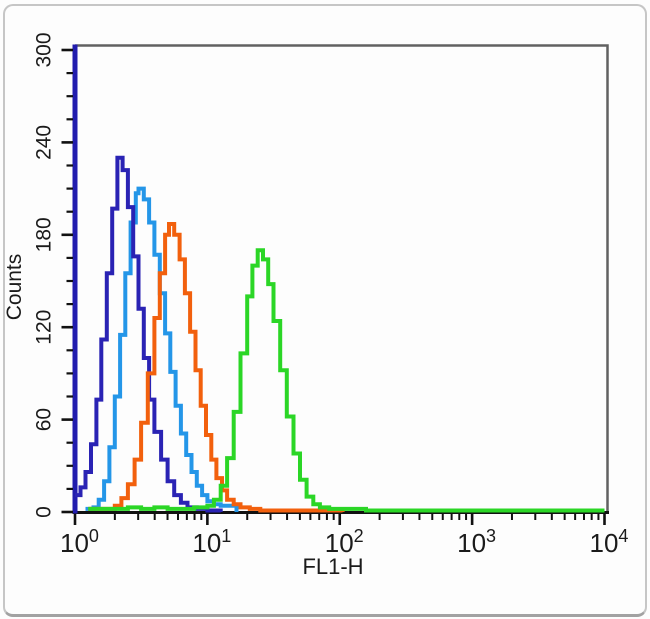  What do you see at coordinates (44, 49) in the screenshot?
I see `y-tick-label: 300` at bounding box center [44, 49].